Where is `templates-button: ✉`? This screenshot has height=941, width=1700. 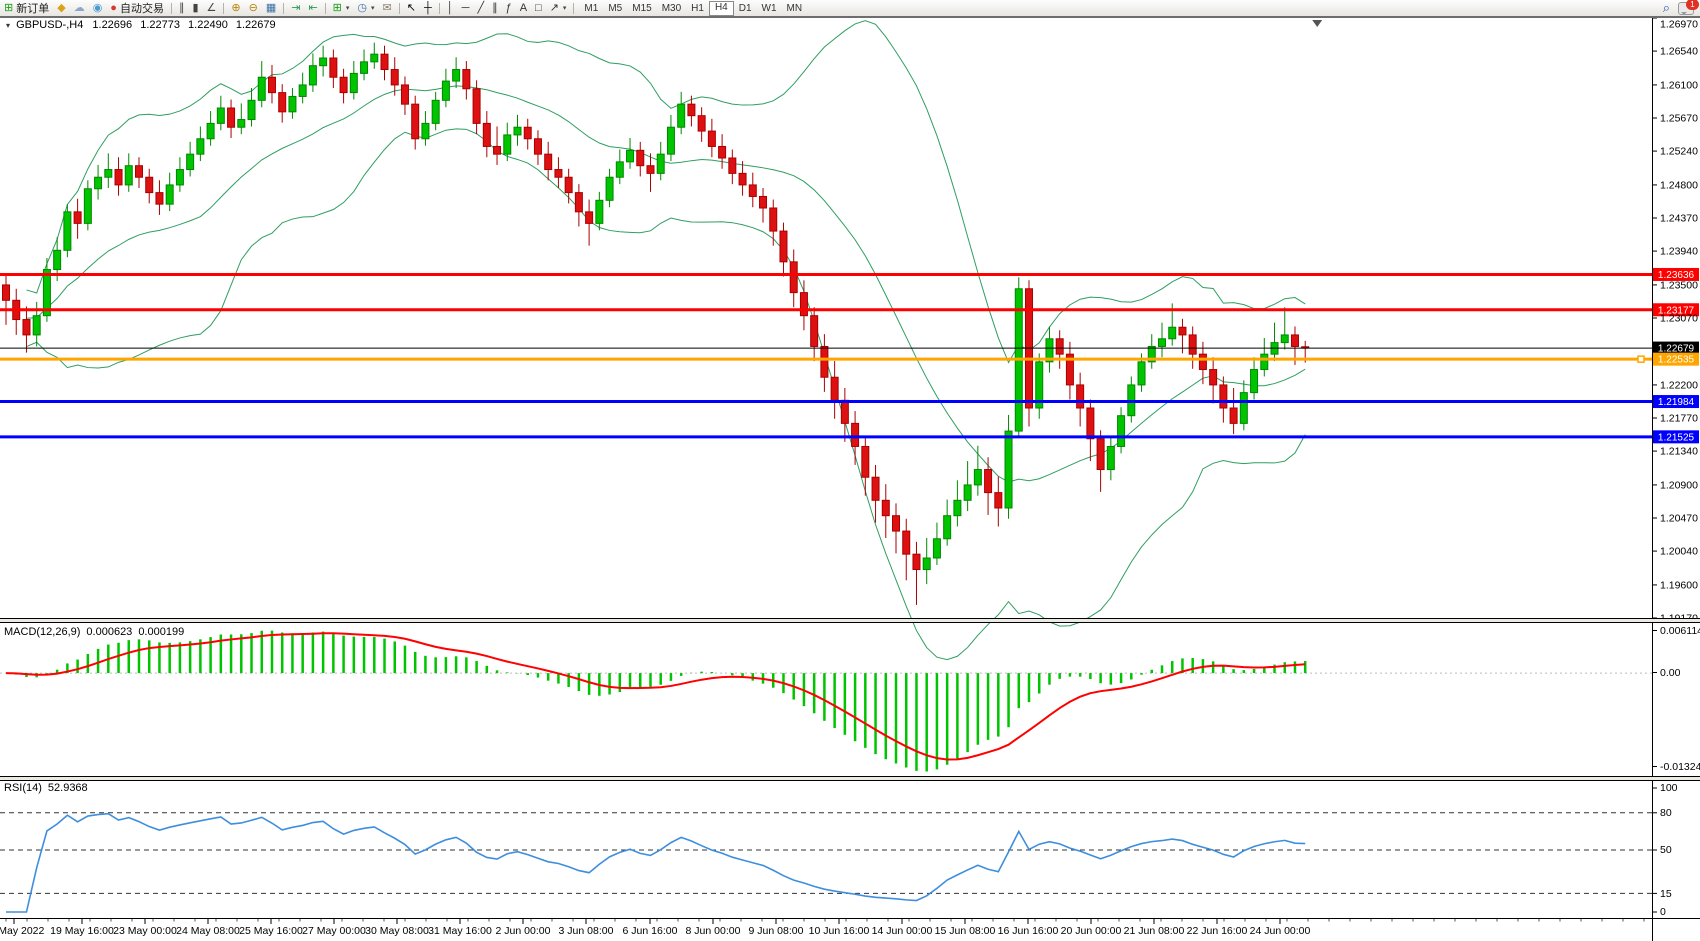
templates-button: ✉ is located at coordinates (387, 8).